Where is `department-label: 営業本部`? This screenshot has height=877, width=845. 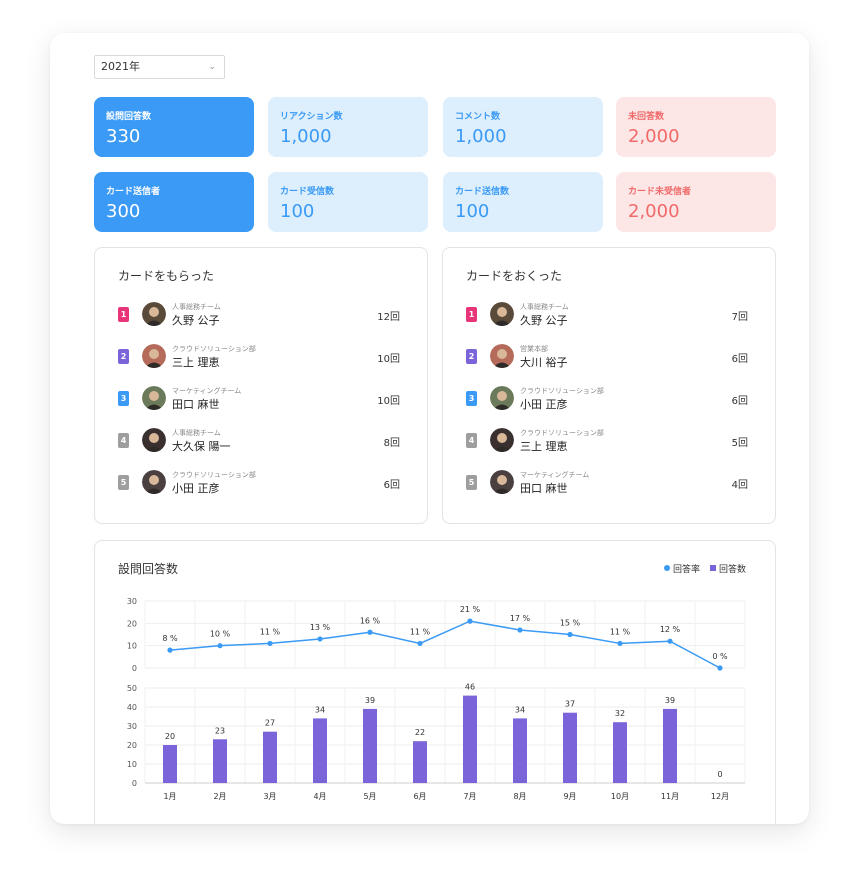 department-label: 営業本部 is located at coordinates (534, 349).